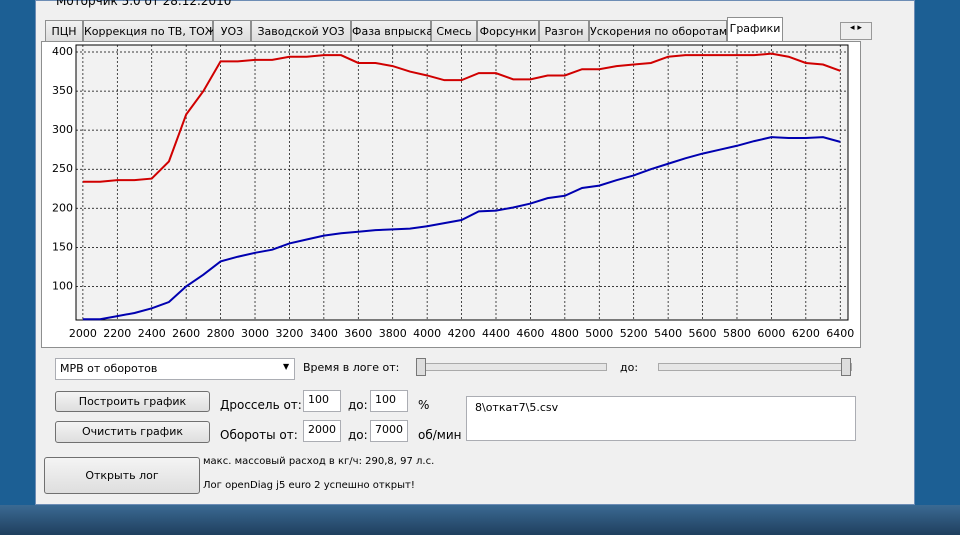 This screenshot has height=535, width=960. What do you see at coordinates (703, 333) in the screenshot?
I see `x-tick-label: 5600` at bounding box center [703, 333].